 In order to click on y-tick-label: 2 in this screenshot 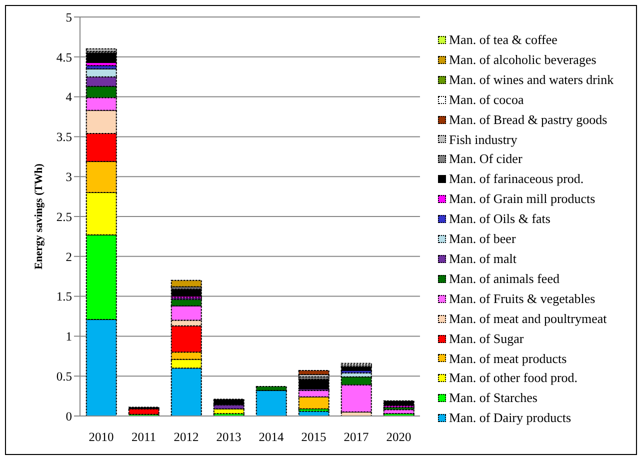, I will do `click(69, 257)`.